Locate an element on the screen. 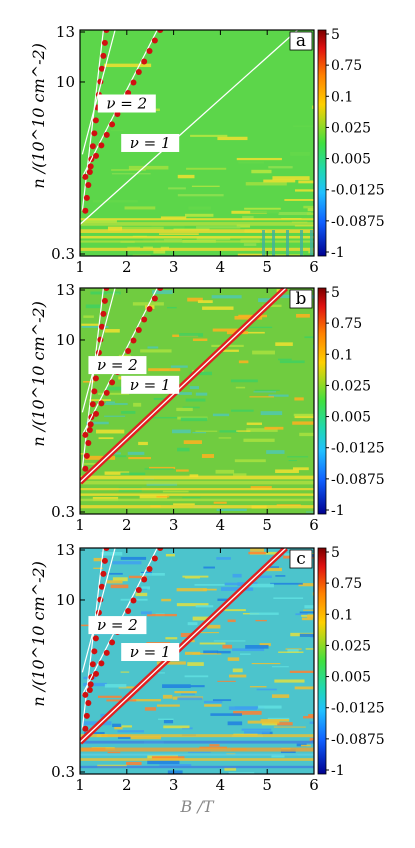 This screenshot has width=415, height=848. filling-factor-line is located at coordinates (92, 638).